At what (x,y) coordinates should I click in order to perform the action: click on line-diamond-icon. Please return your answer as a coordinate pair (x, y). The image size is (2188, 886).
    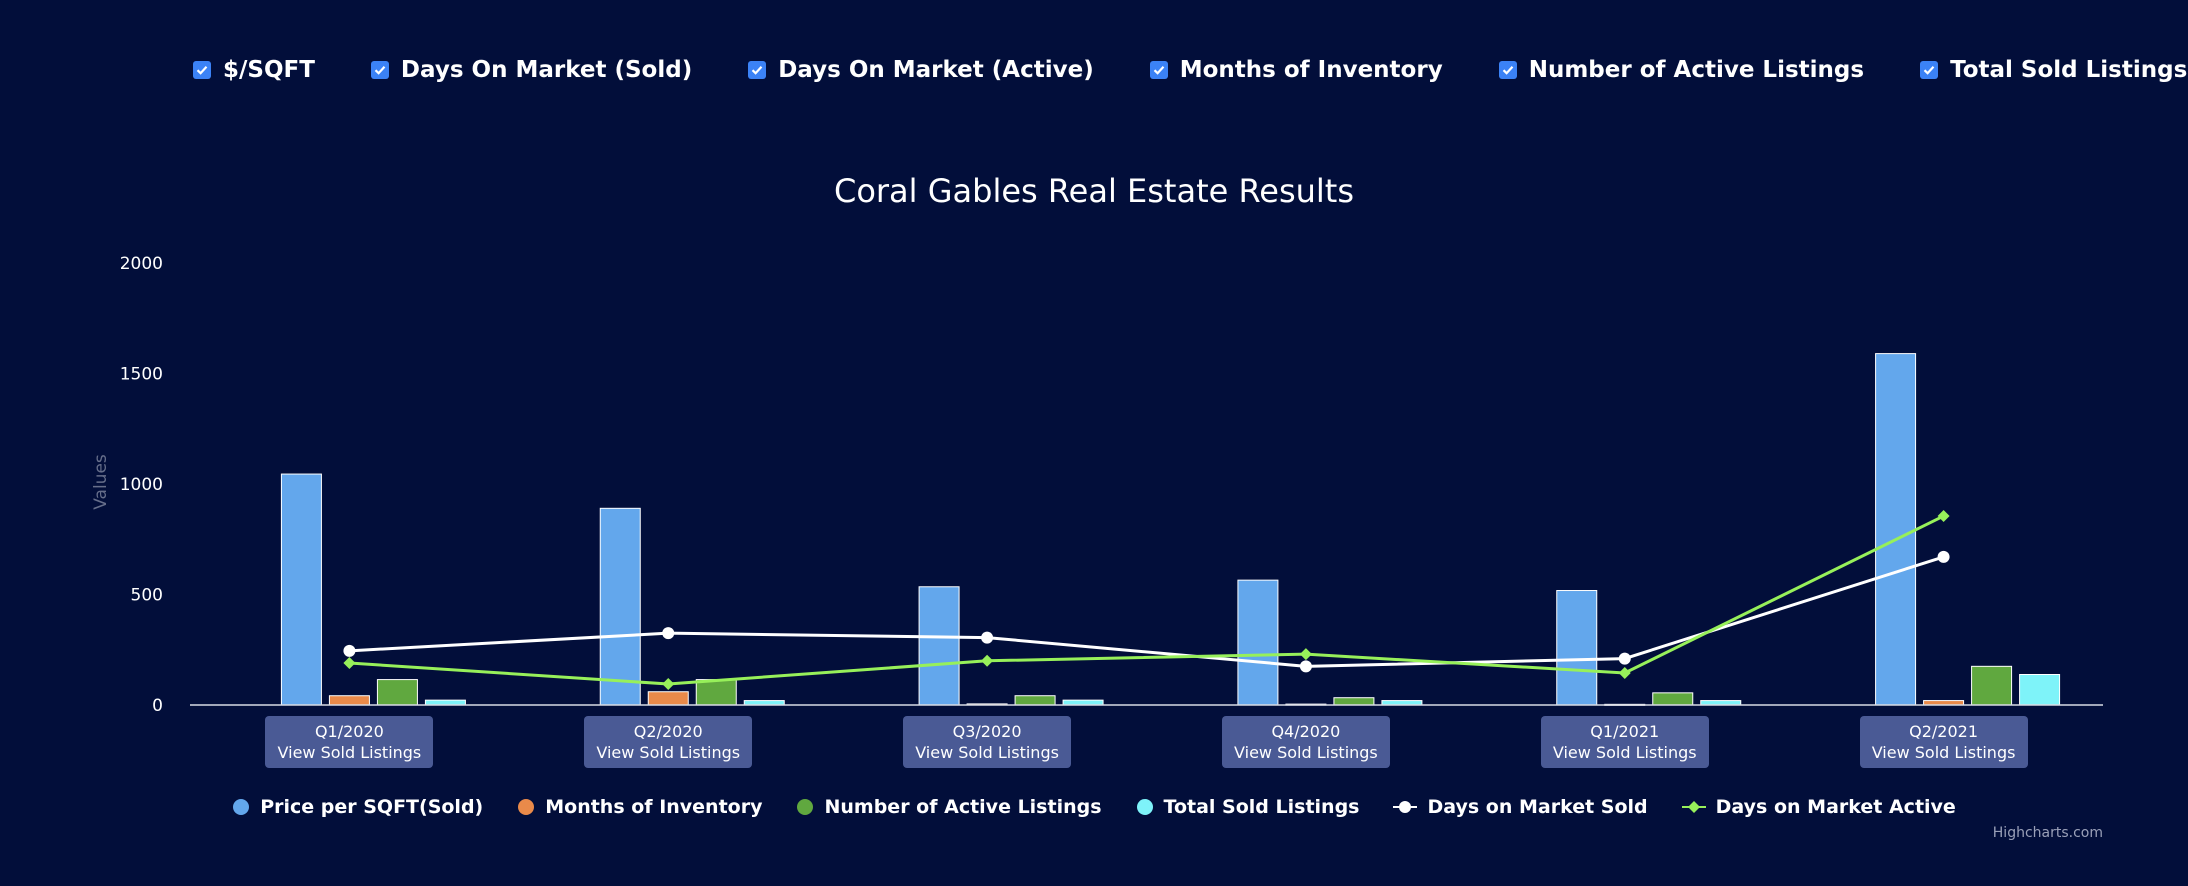
    Looking at the image, I should click on (1693, 807).